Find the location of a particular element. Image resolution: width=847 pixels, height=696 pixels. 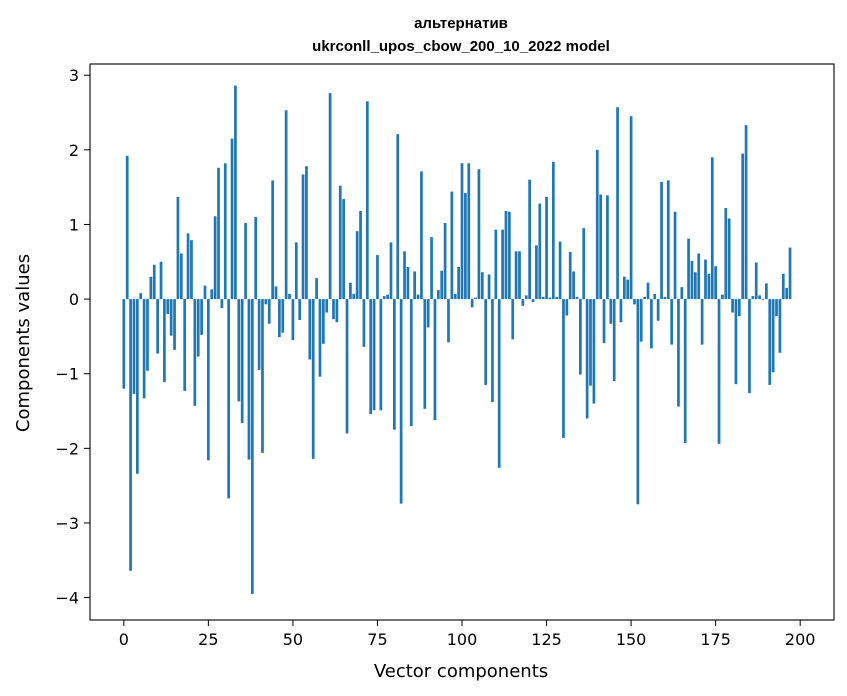

x-axis-ticks: 0 25 50 75 100 125 150 175 200 is located at coordinates (467, 634).